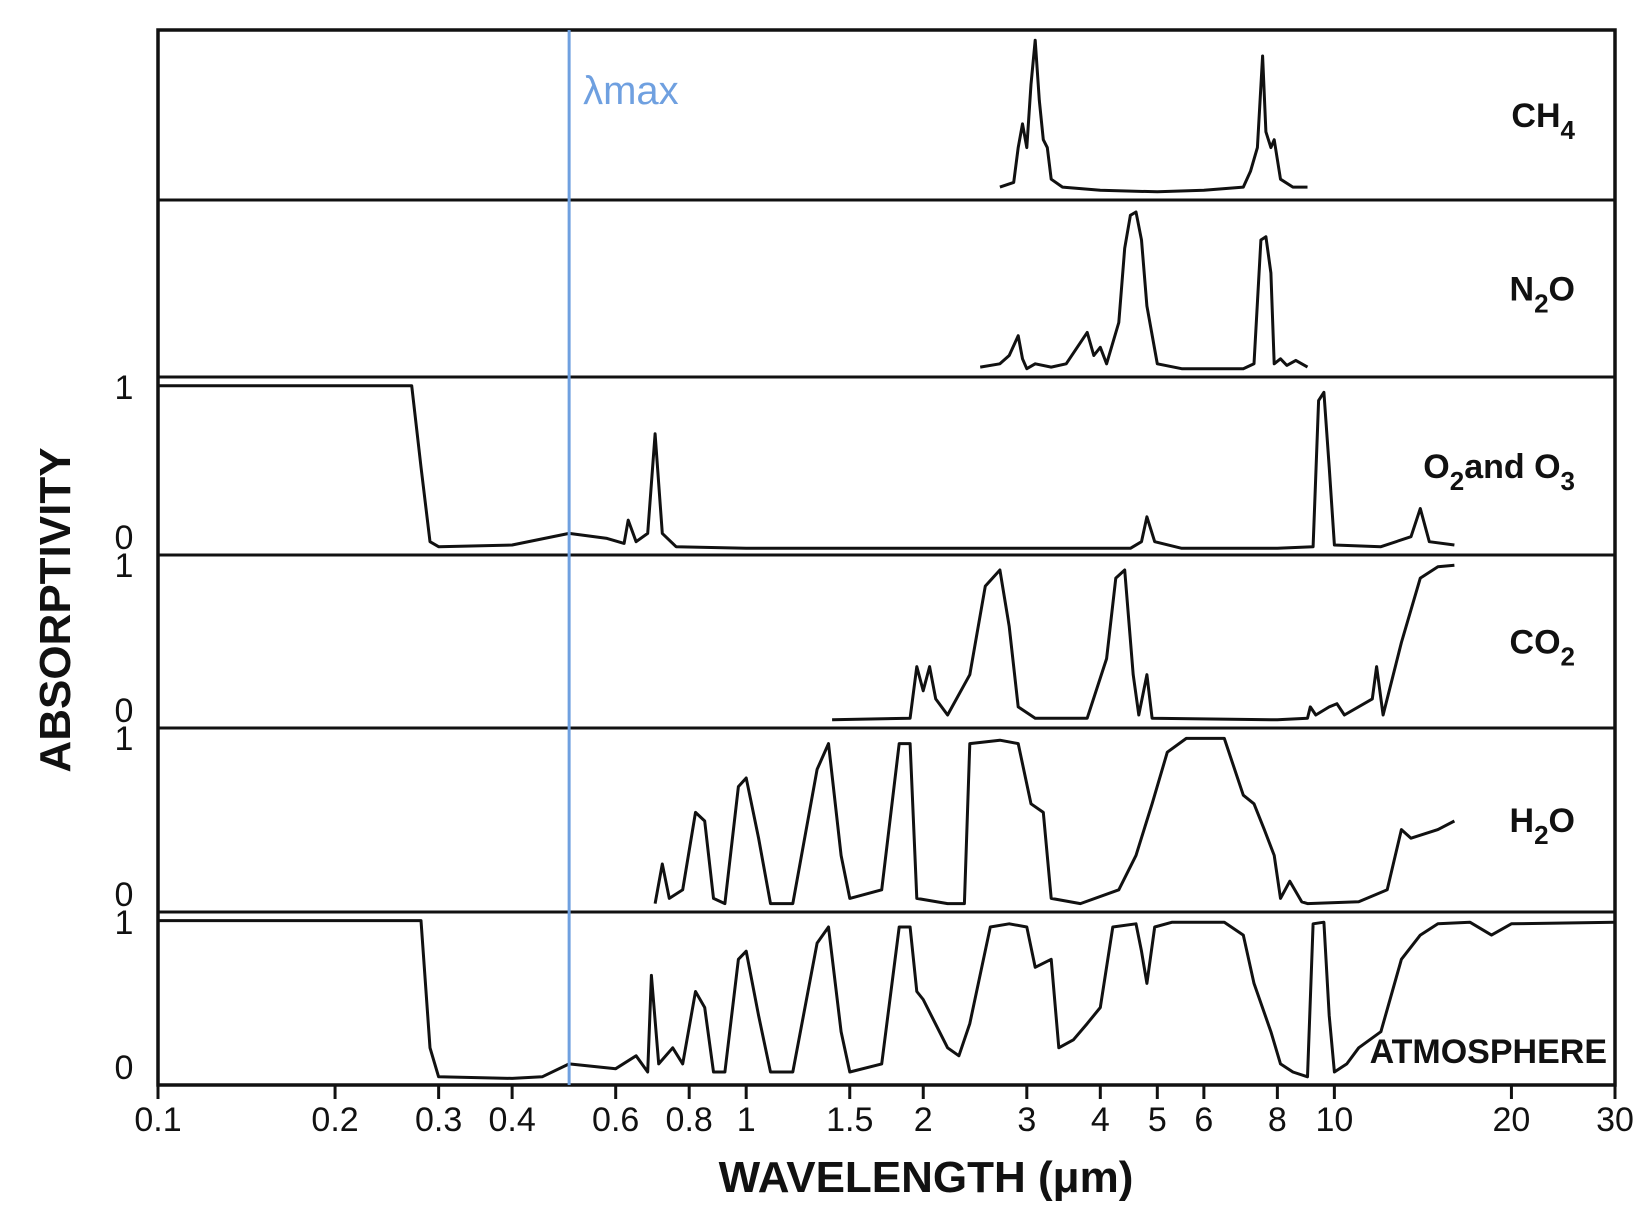 The height and width of the screenshot is (1232, 1642). I want to click on x-tick-label: 0.6, so click(615, 1120).